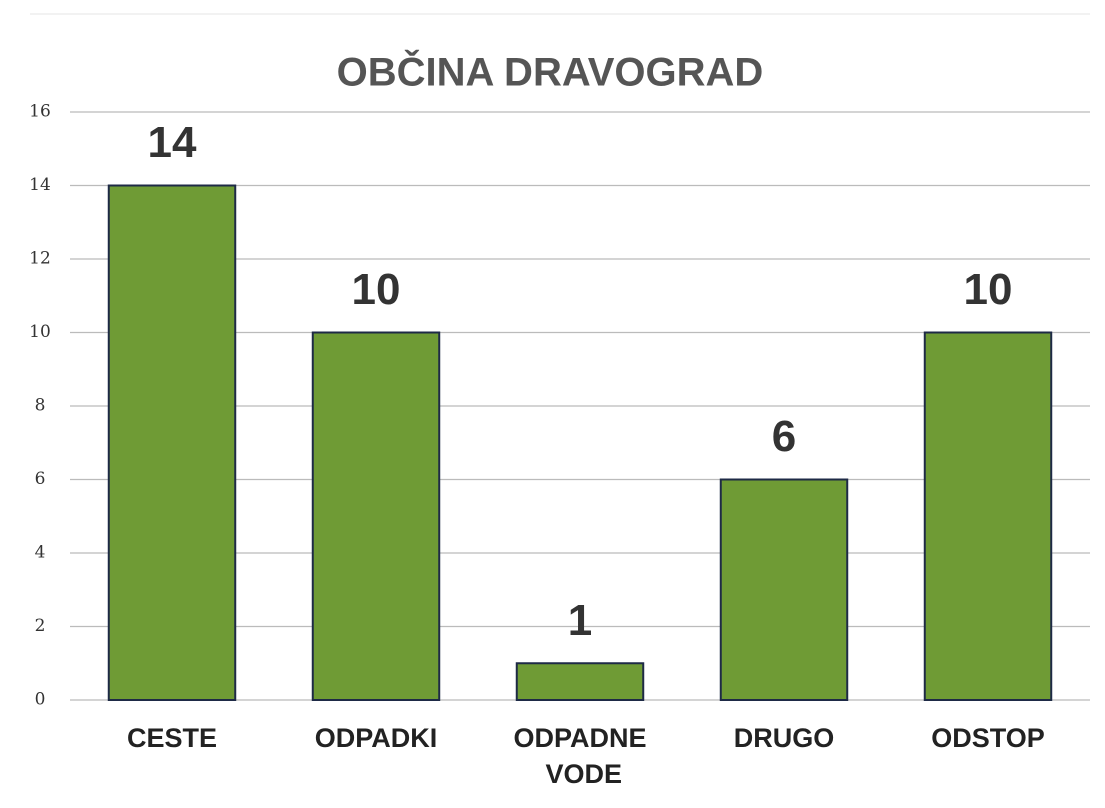 The width and height of the screenshot is (1105, 808). I want to click on x-tick-label: ODSTOP, so click(988, 738).